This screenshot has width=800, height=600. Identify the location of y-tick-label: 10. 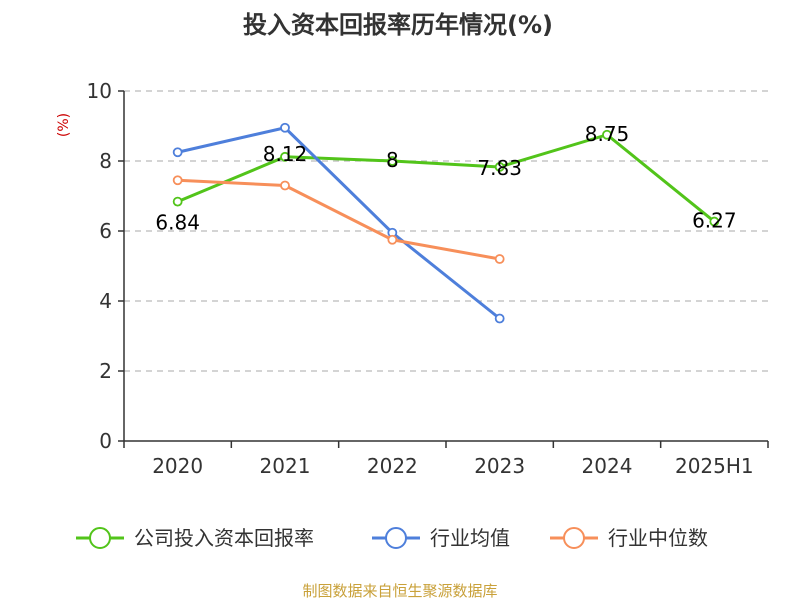
(99, 91).